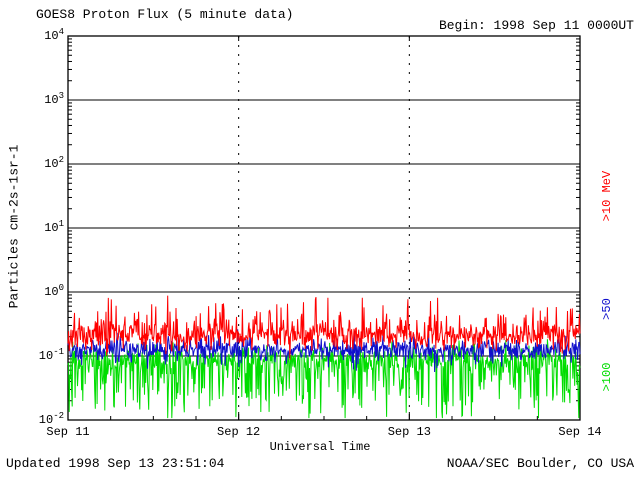  Describe the element at coordinates (68, 432) in the screenshot. I see `x-tick-label: Sep 11` at that location.